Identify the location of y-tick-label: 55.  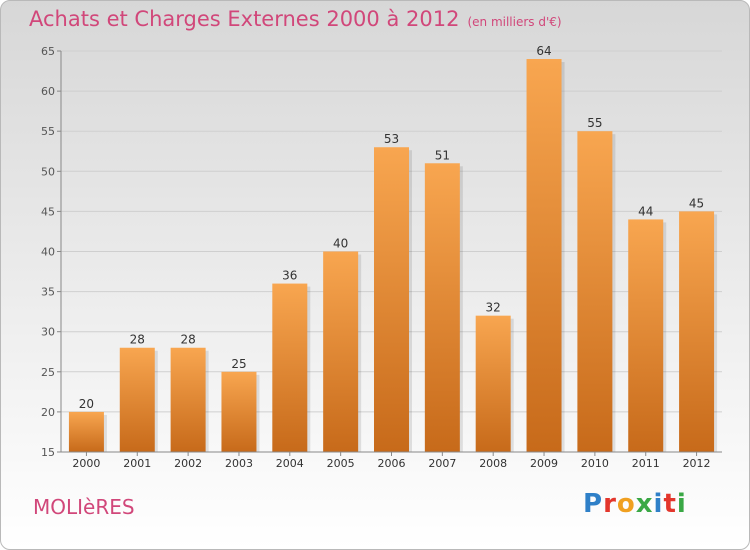
(48, 131).